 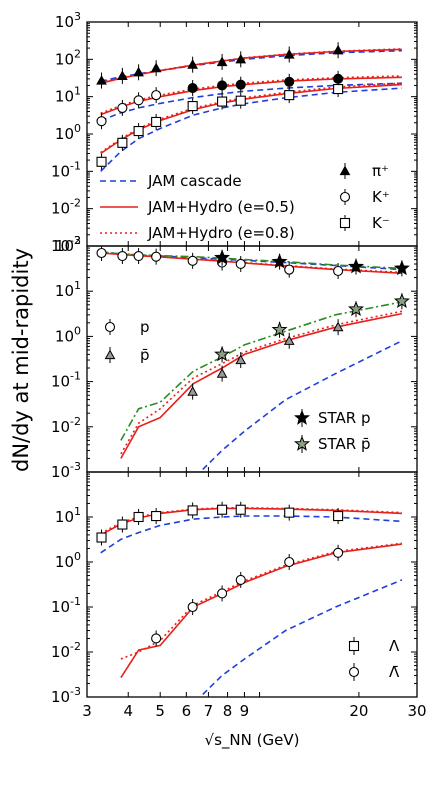 What do you see at coordinates (252, 740) in the screenshot?
I see `x-axis-label: √s_NN (GeV)` at bounding box center [252, 740].